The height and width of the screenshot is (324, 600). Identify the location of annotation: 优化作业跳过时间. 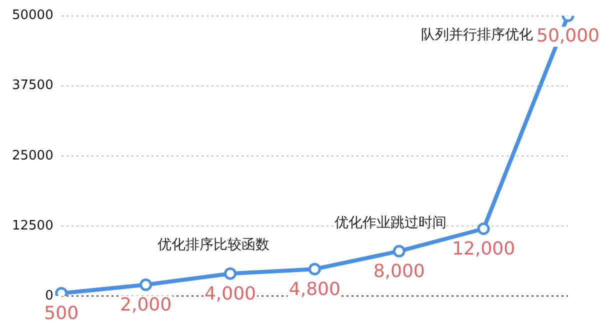
(390, 222).